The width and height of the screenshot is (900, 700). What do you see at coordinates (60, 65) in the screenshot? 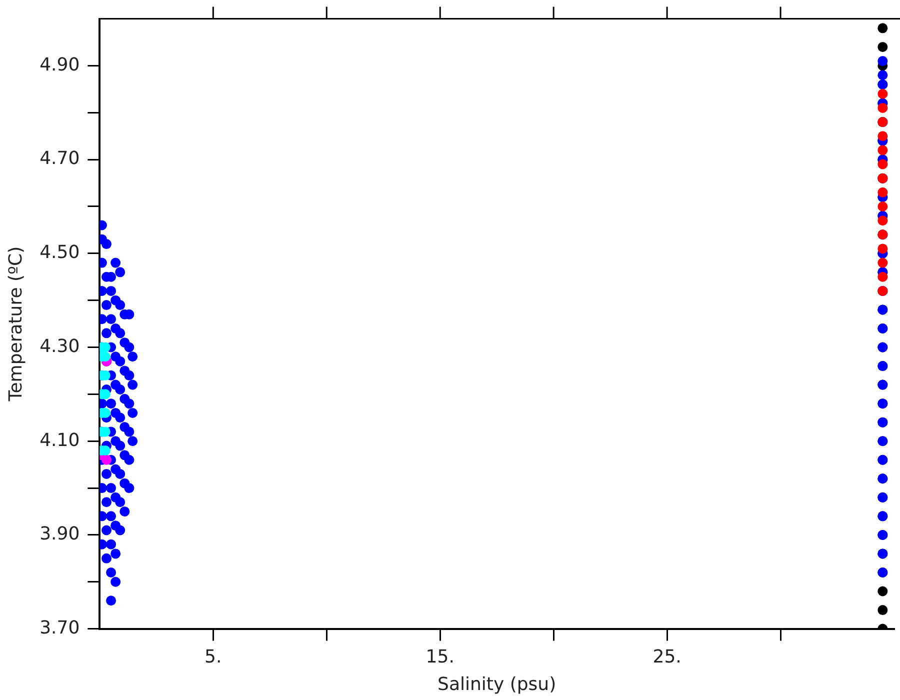
I see `y-tick-label: 4.90` at bounding box center [60, 65].